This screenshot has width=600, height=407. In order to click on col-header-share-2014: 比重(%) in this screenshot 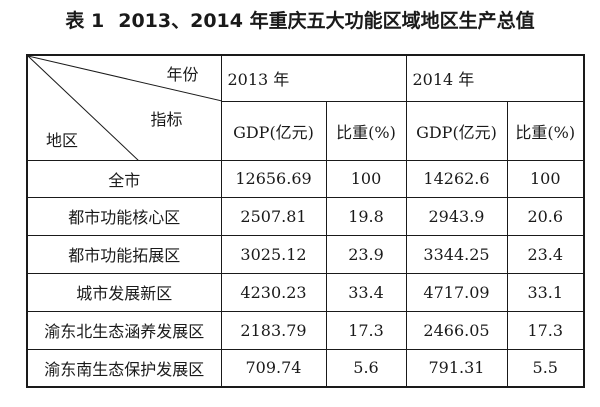, I will do `click(545, 130)`.